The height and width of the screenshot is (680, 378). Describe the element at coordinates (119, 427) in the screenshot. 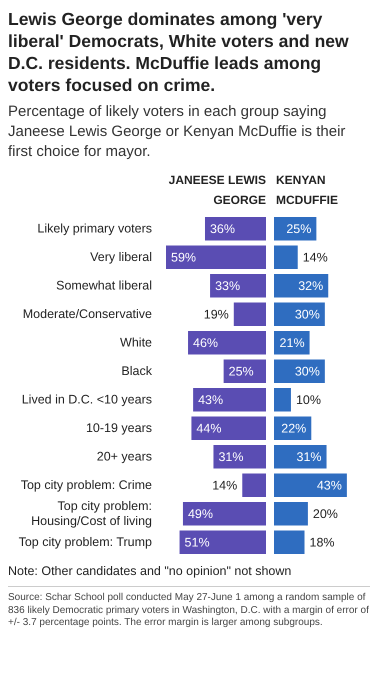

I see `y-tick-label: 10-19 years` at that location.